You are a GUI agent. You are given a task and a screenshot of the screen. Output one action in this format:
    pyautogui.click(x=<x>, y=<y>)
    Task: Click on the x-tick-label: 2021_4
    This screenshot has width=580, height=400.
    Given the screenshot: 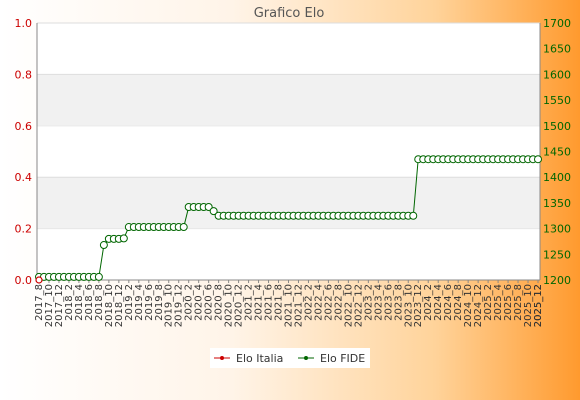 What is the action you would take?
    pyautogui.click(x=259, y=302)
    